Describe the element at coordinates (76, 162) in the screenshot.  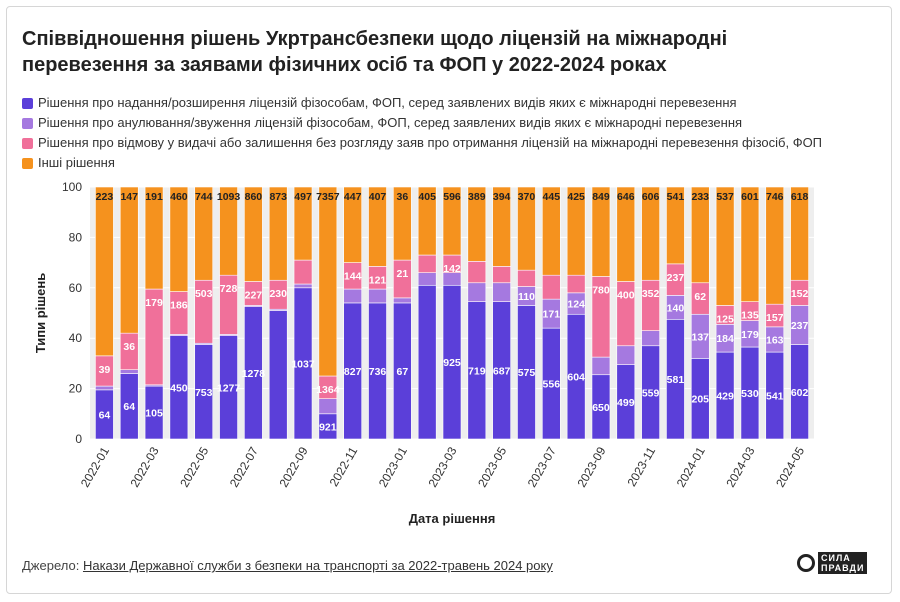
I see `legend-label-other: Інші рішення` at that location.